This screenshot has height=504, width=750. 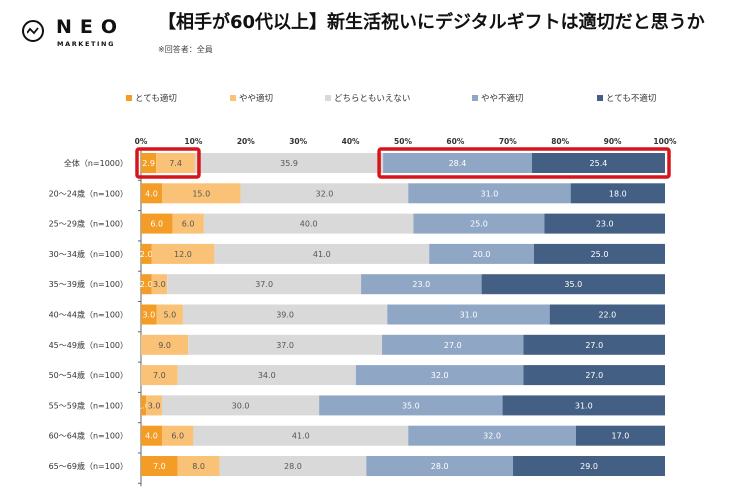 I want to click on legend-item: やや適切, so click(x=251, y=98).